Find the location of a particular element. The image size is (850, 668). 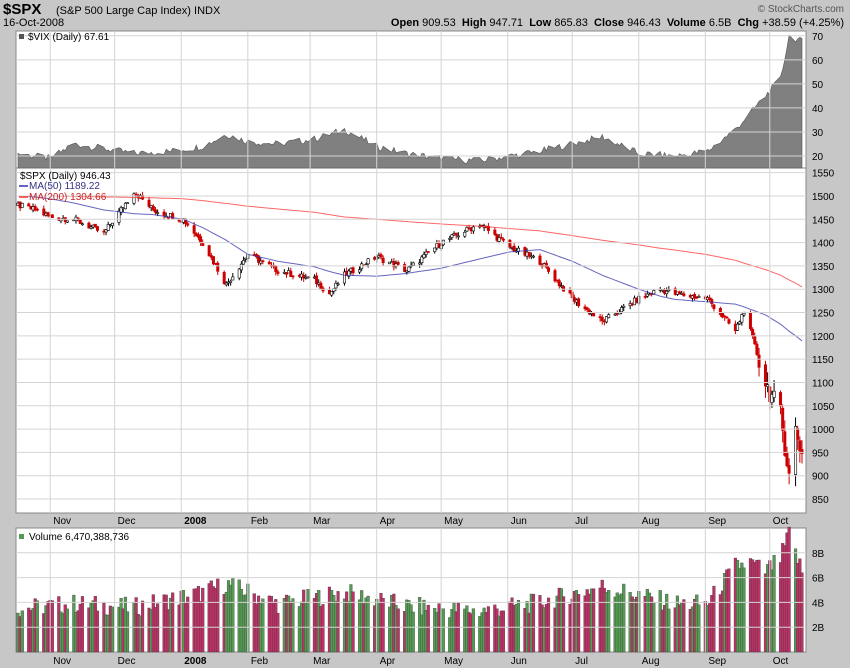

price-tick-label: 1500 is located at coordinates (823, 197).